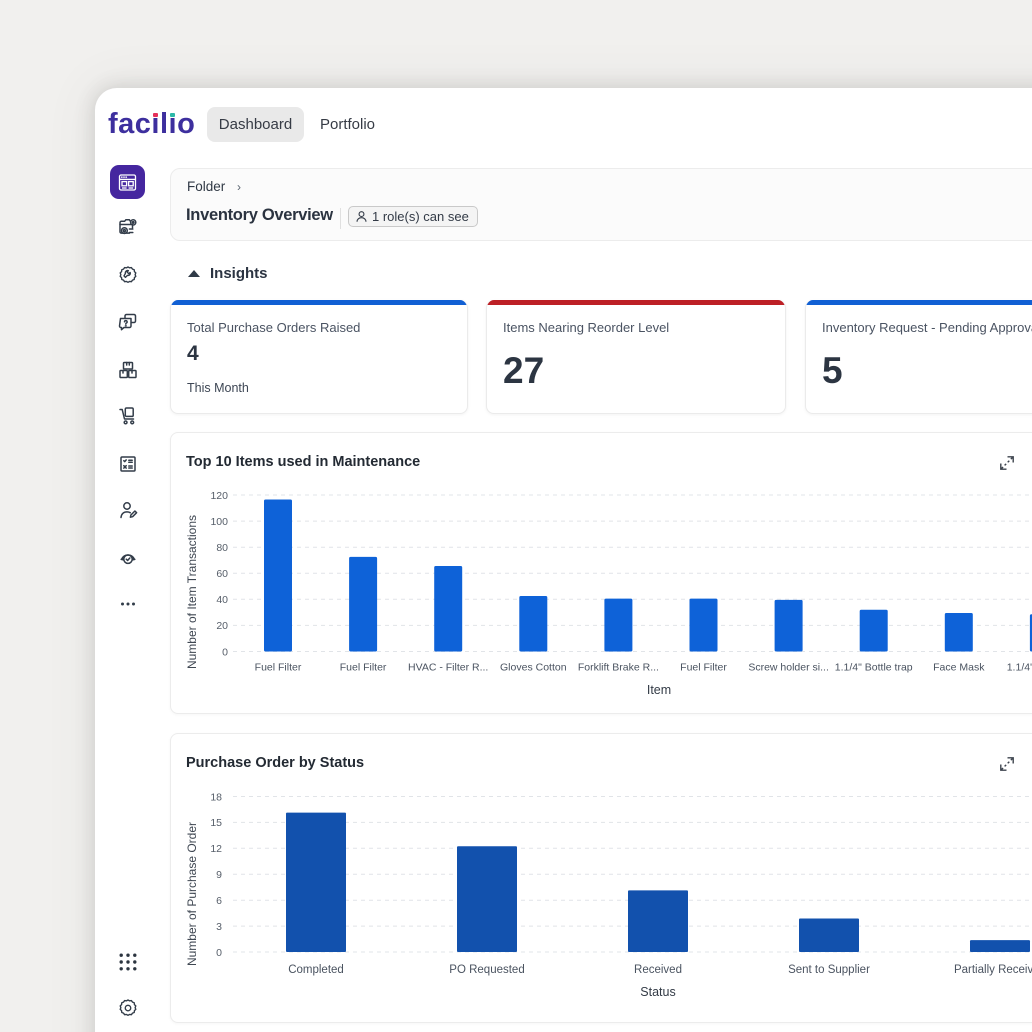  What do you see at coordinates (533, 668) in the screenshot?
I see `svg-text: Gloves Cotton` at bounding box center [533, 668].